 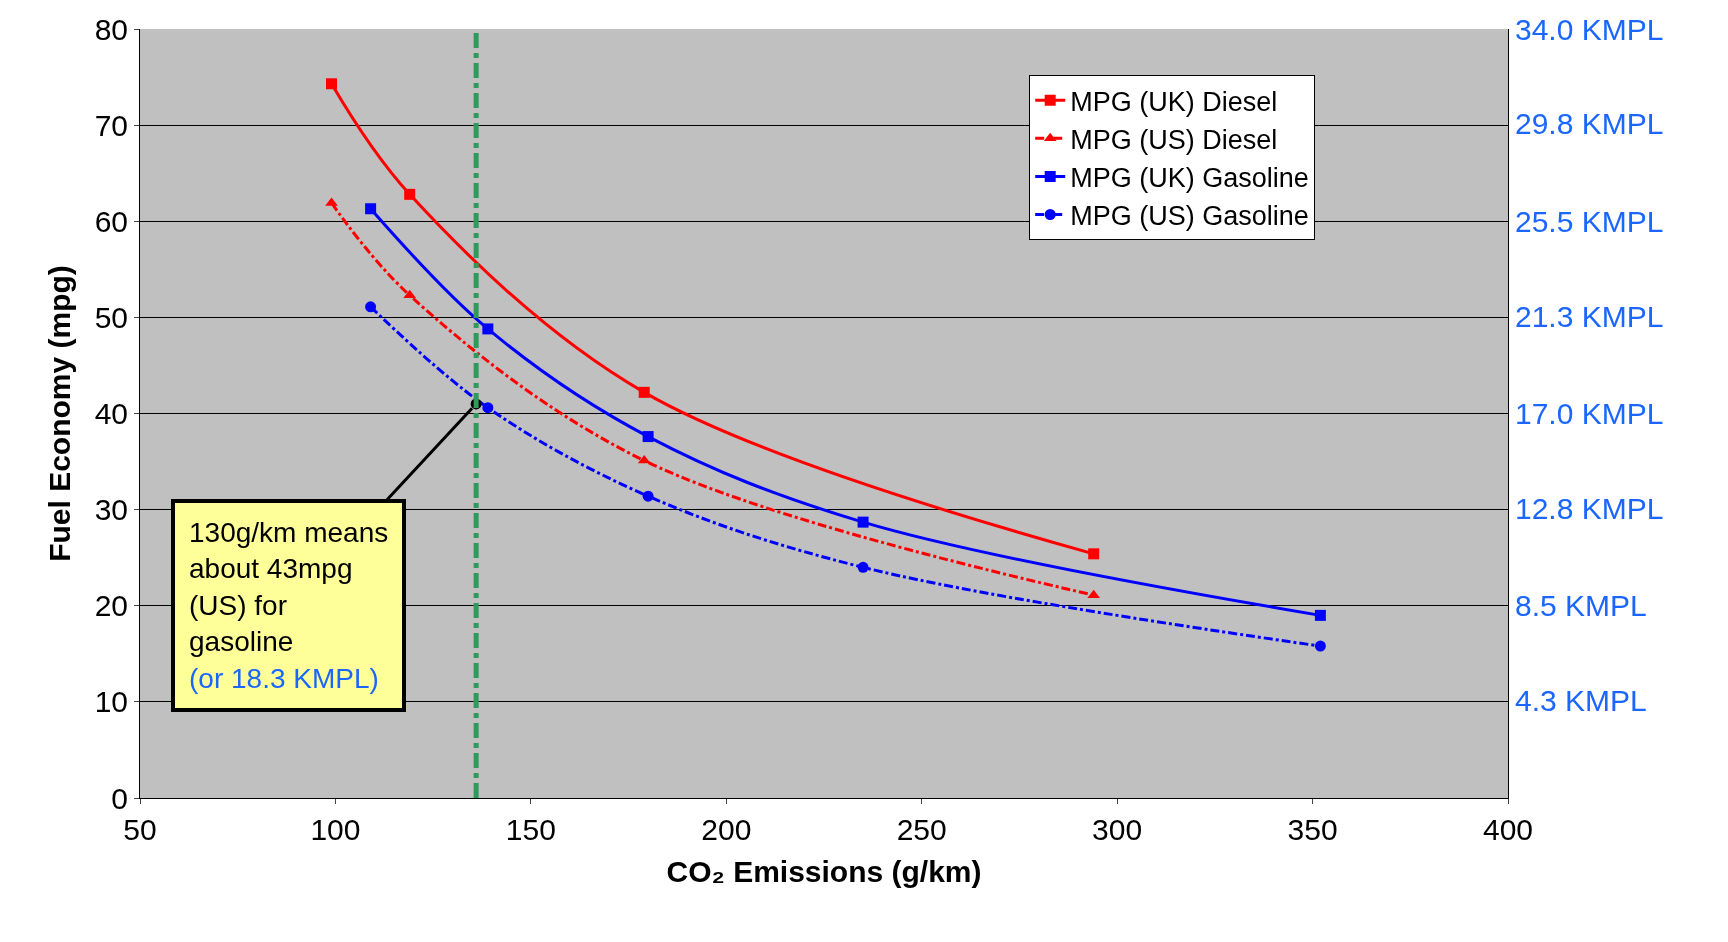 What do you see at coordinates (140, 829) in the screenshot?
I see `x-tick-label: 50` at bounding box center [140, 829].